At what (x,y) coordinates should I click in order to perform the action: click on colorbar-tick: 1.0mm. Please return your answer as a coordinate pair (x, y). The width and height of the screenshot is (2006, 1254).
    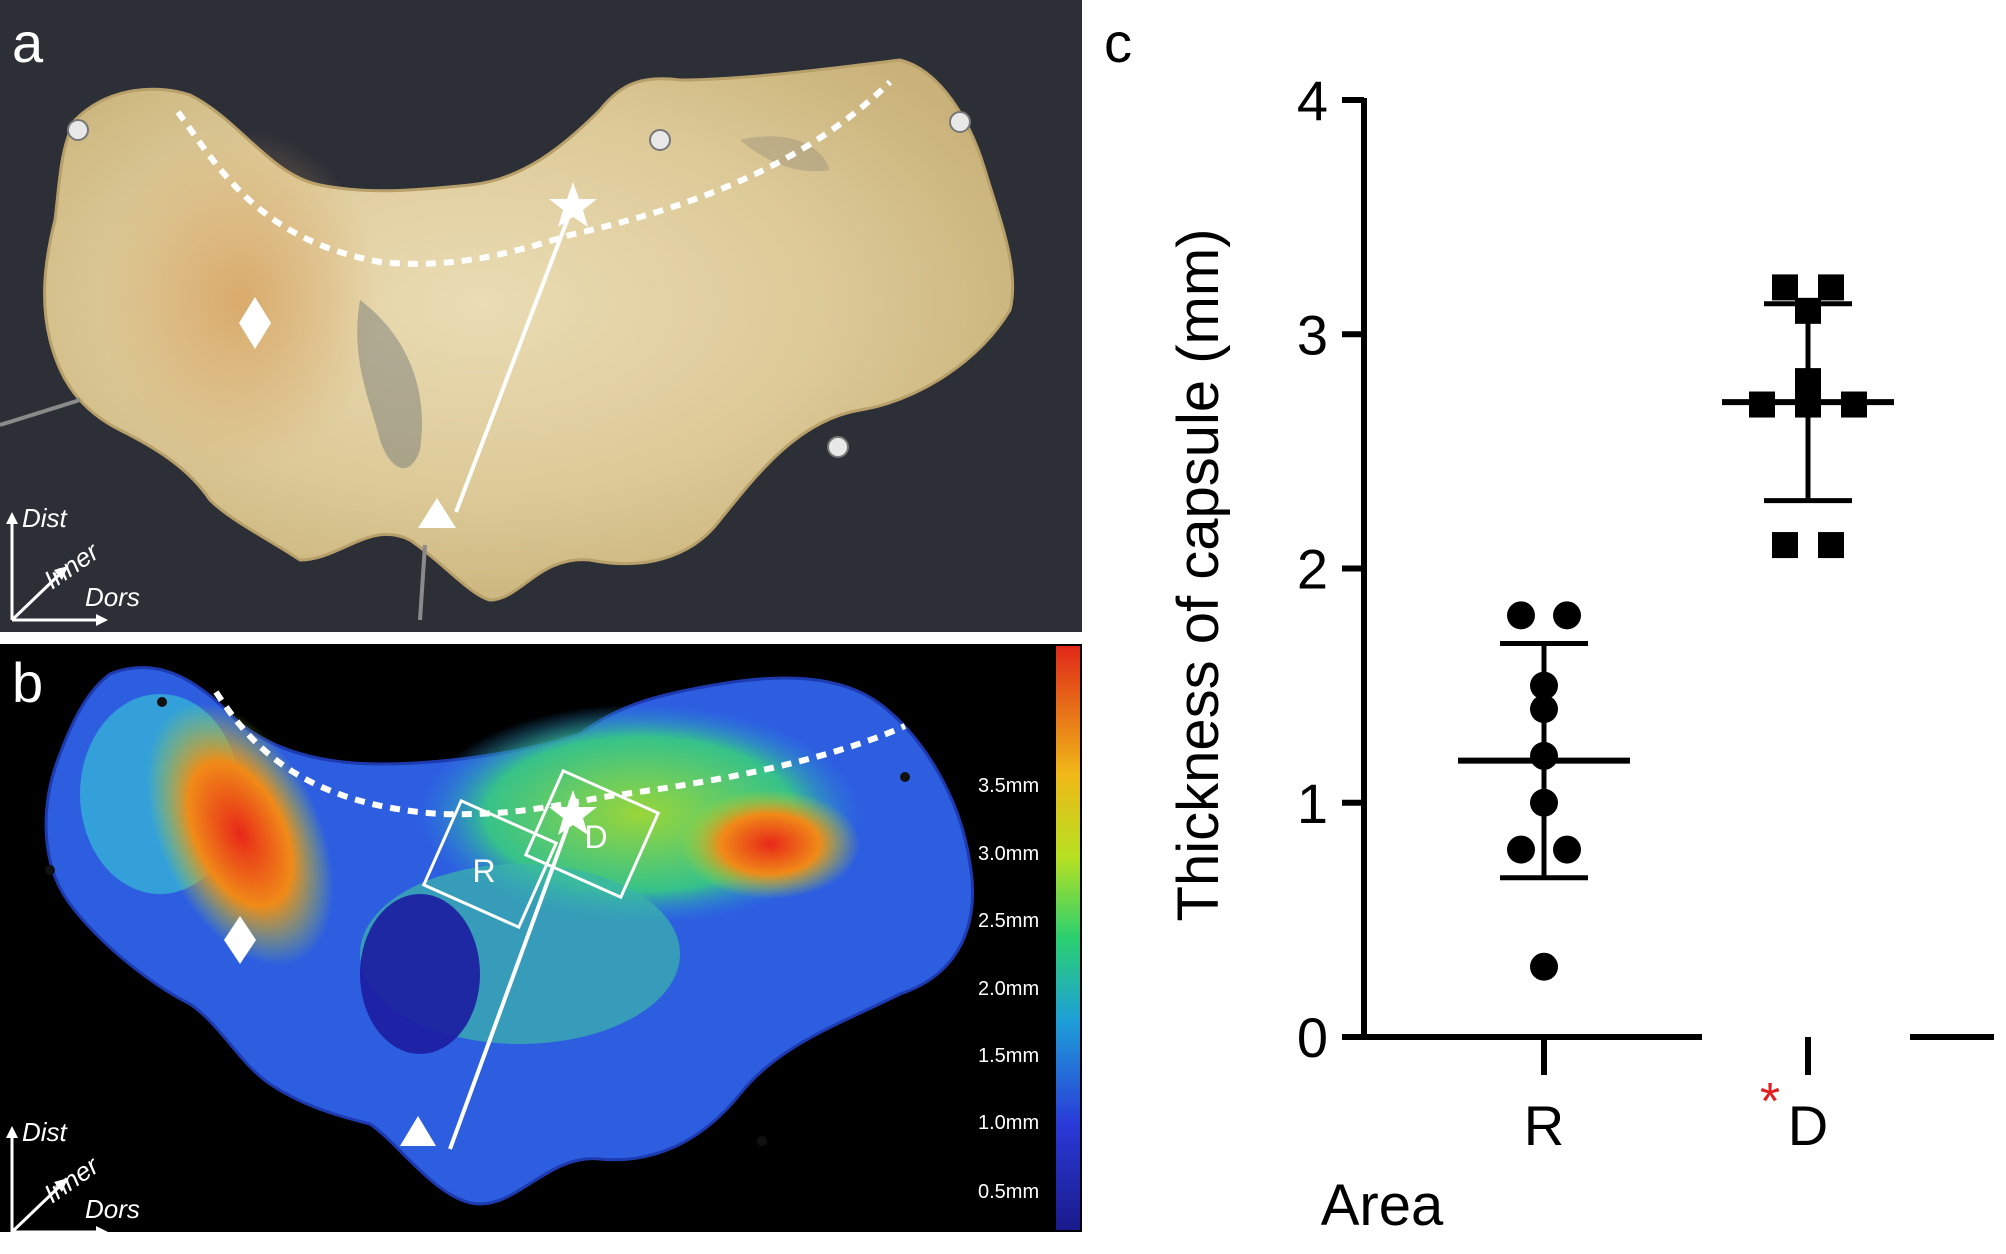
    Looking at the image, I should click on (1008, 1123).